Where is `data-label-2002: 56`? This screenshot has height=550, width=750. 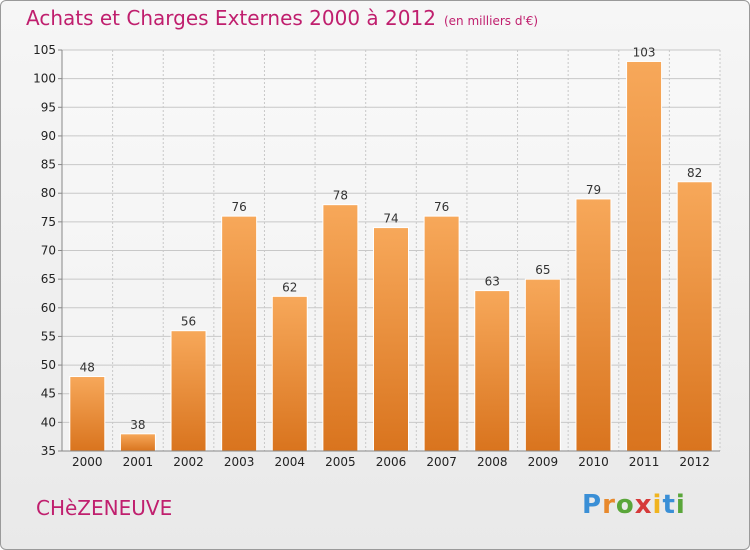
data-label-2002: 56 is located at coordinates (188, 322).